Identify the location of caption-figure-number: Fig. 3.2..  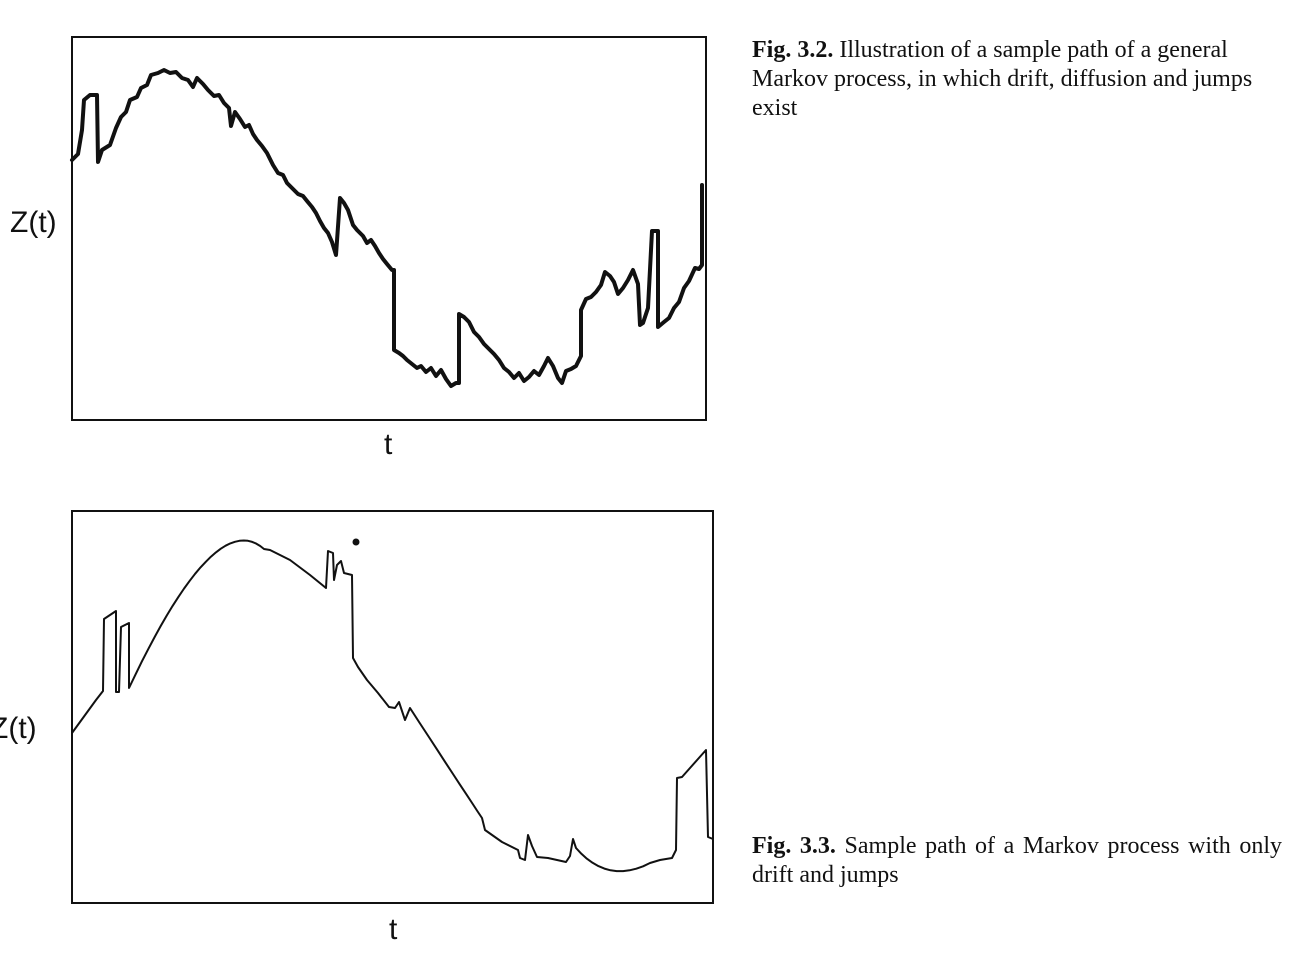
(793, 50).